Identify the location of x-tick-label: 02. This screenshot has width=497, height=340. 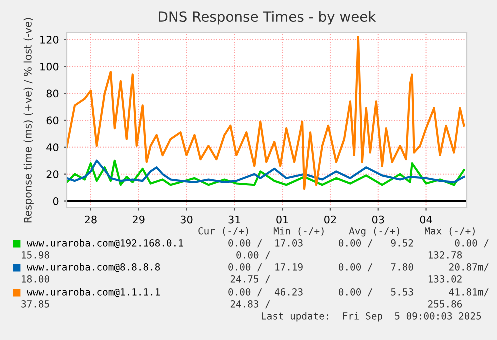
(330, 220).